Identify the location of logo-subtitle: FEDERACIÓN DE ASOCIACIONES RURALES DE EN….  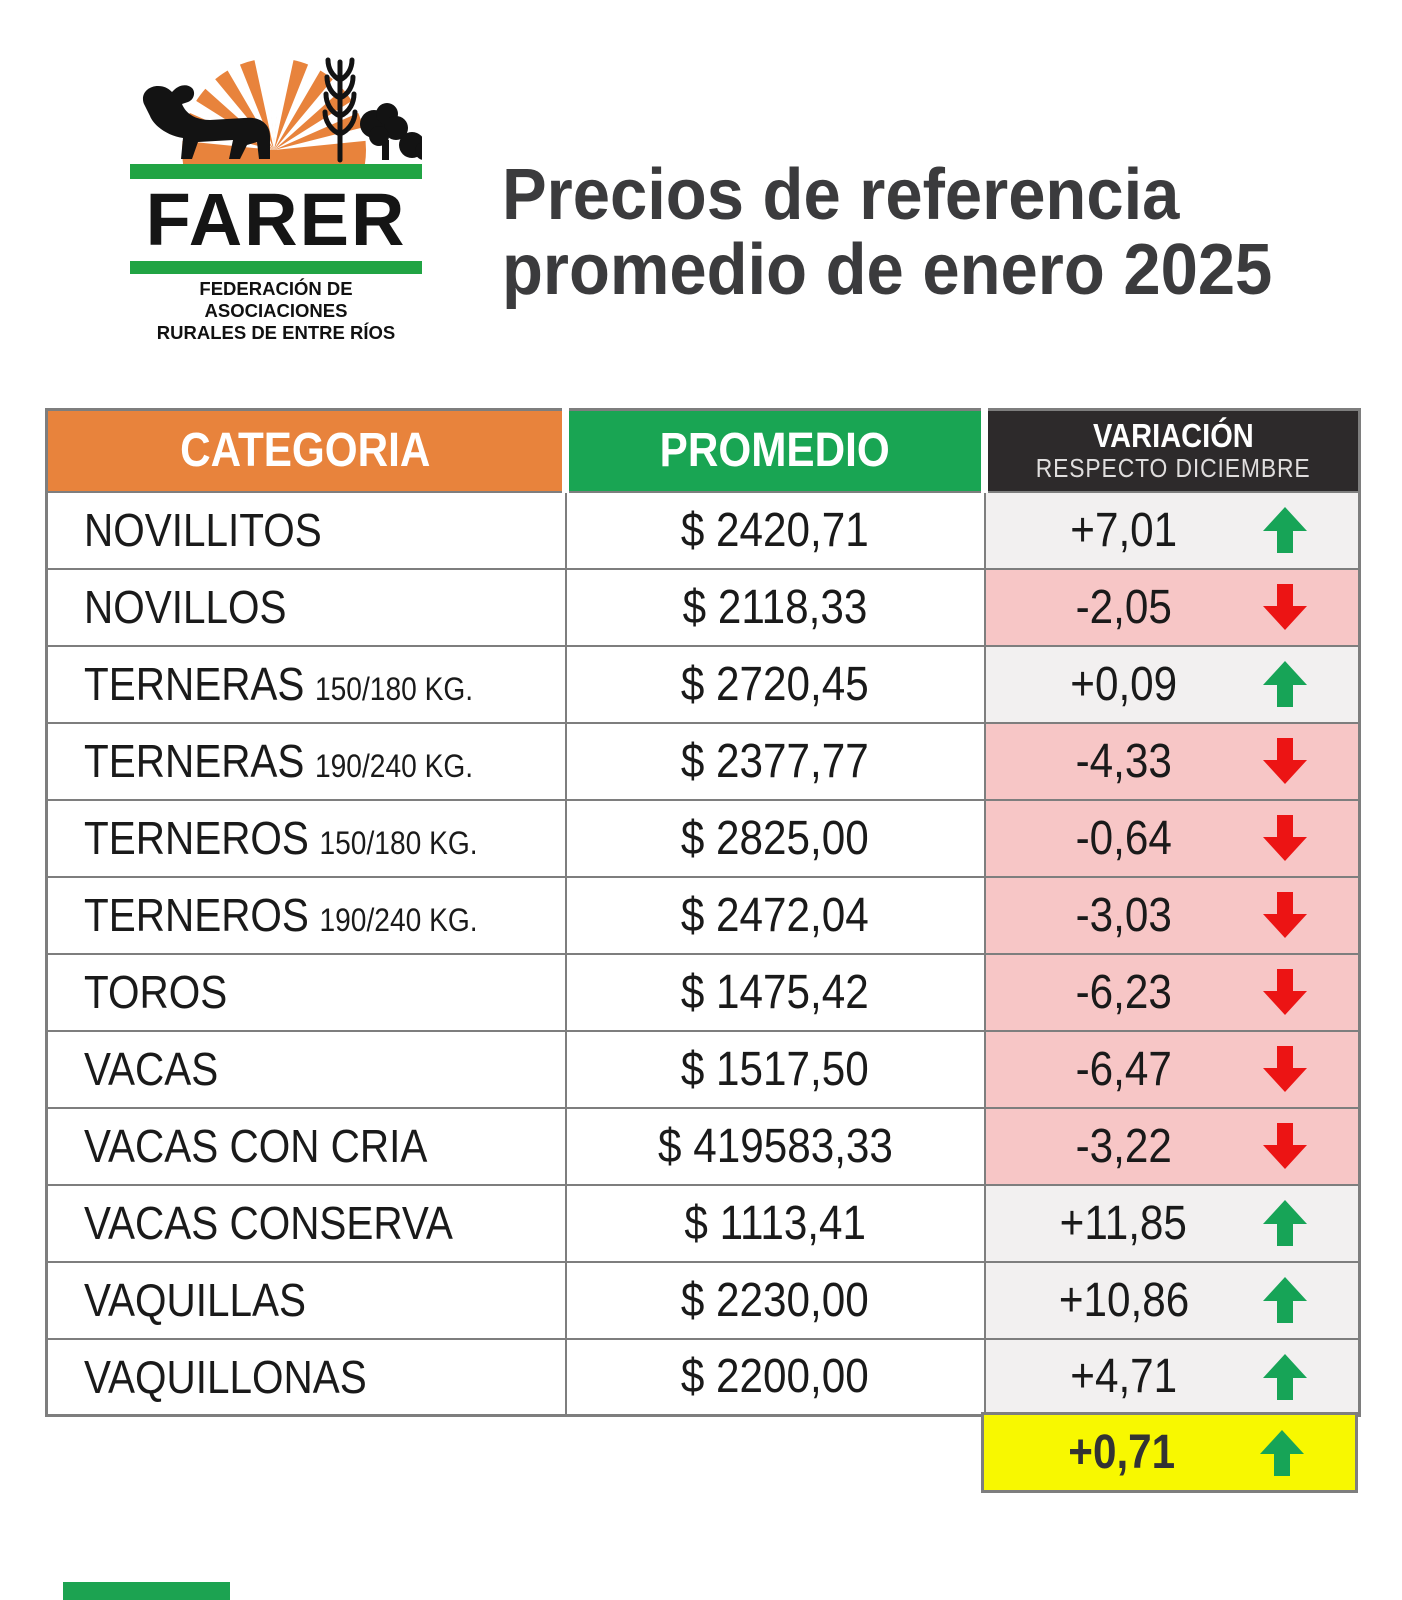
(276, 311).